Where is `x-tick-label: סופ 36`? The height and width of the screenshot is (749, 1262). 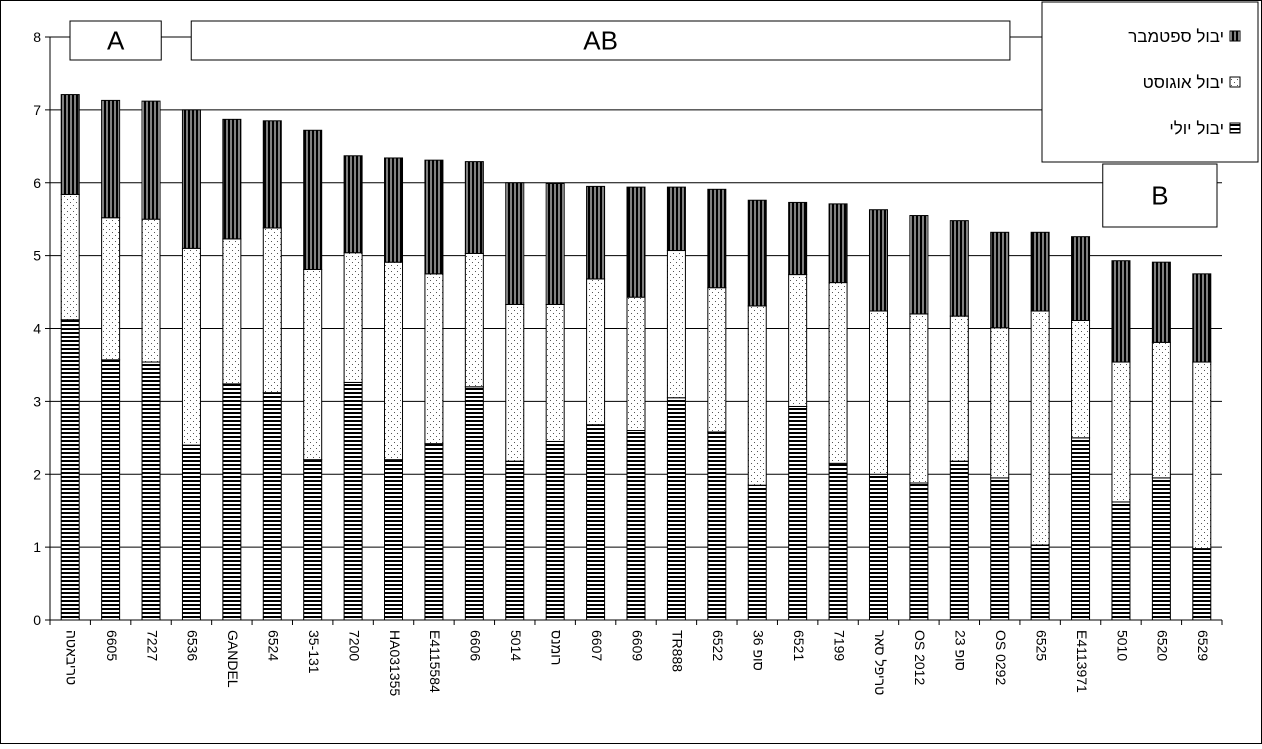 x-tick-label: סופ 36 is located at coordinates (759, 650).